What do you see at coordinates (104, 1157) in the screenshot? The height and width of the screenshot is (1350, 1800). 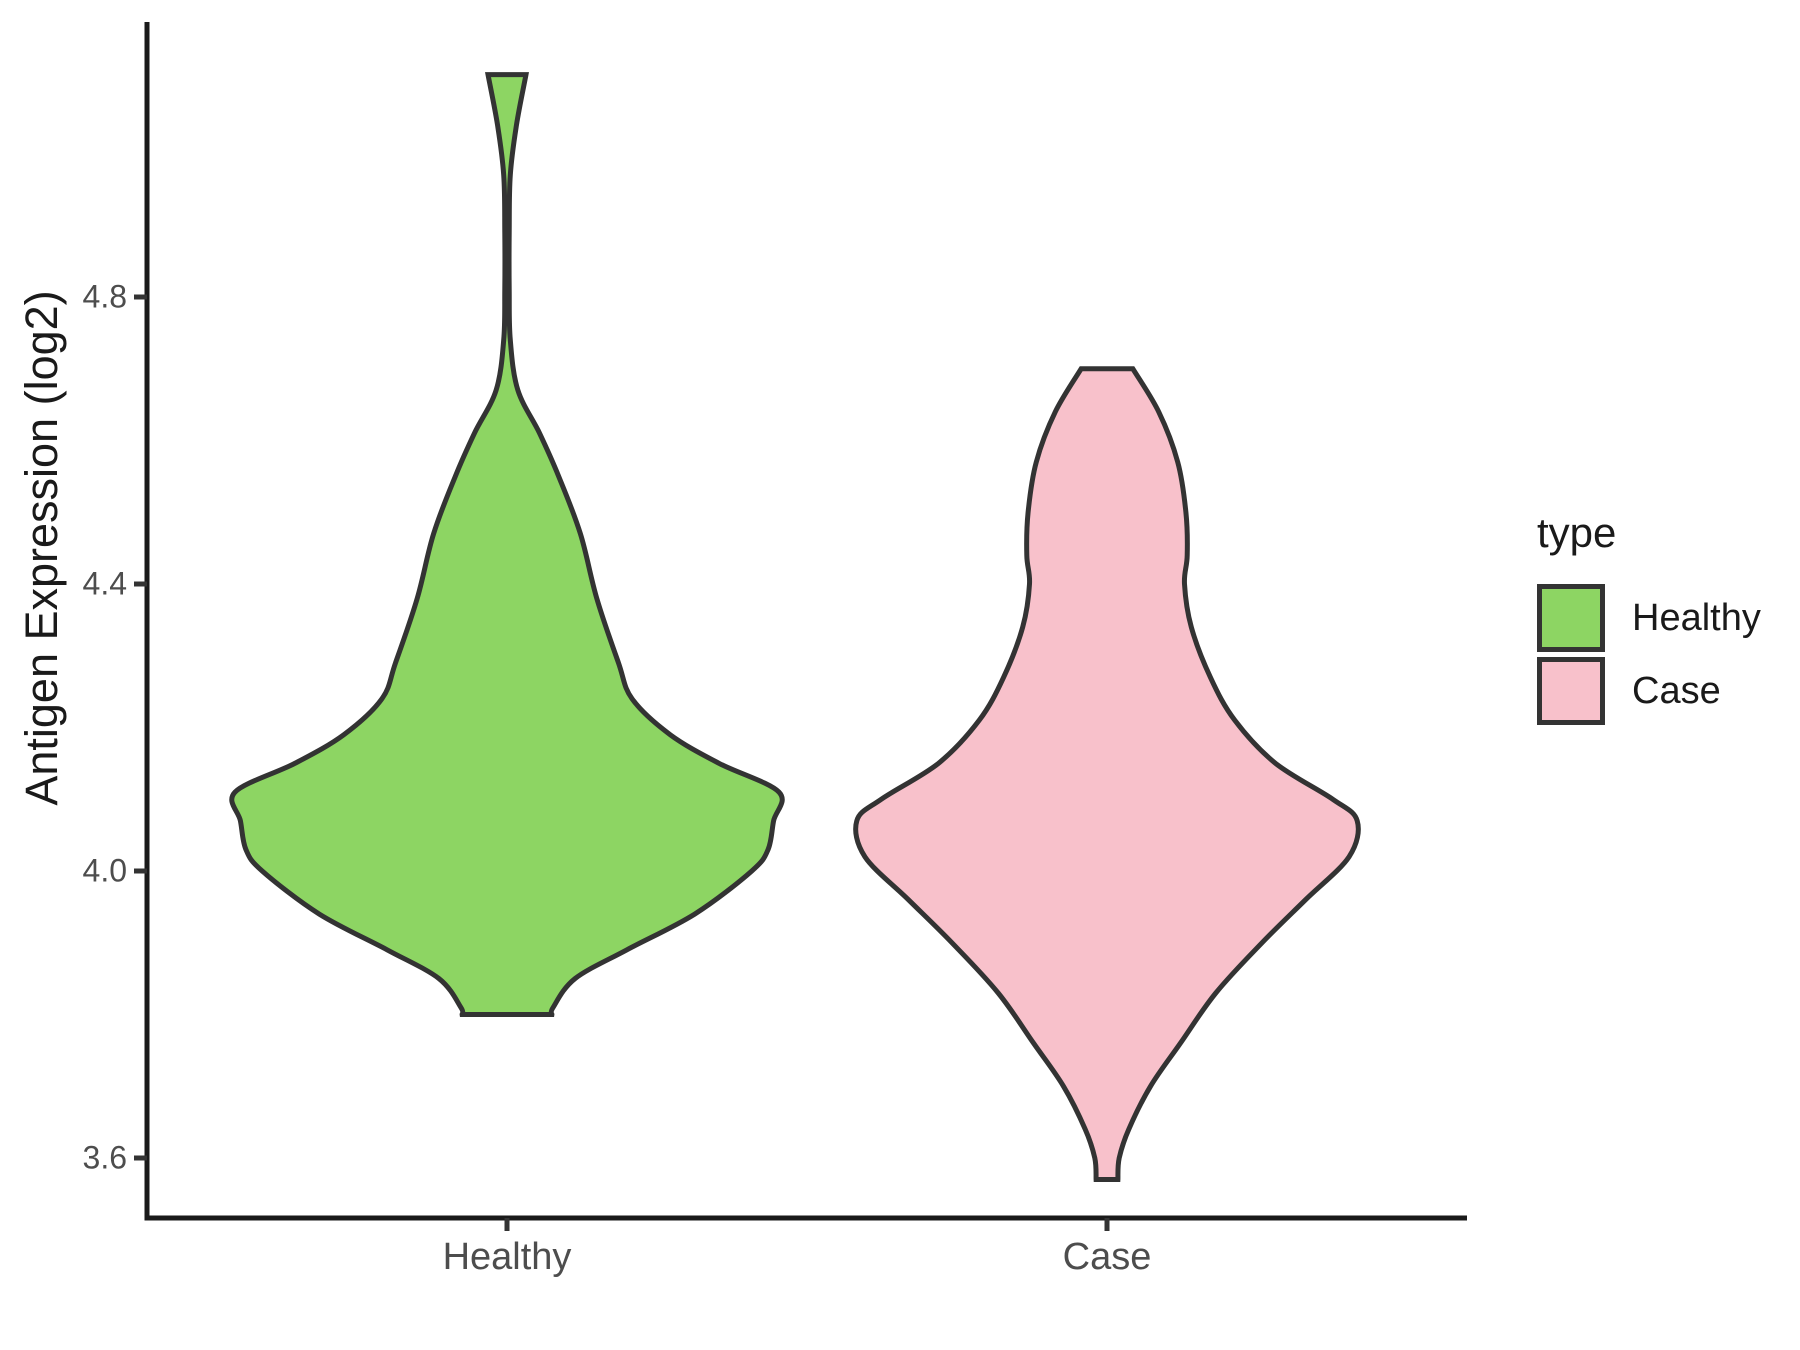 I see `y-tick-label-3-6: 3.6` at bounding box center [104, 1157].